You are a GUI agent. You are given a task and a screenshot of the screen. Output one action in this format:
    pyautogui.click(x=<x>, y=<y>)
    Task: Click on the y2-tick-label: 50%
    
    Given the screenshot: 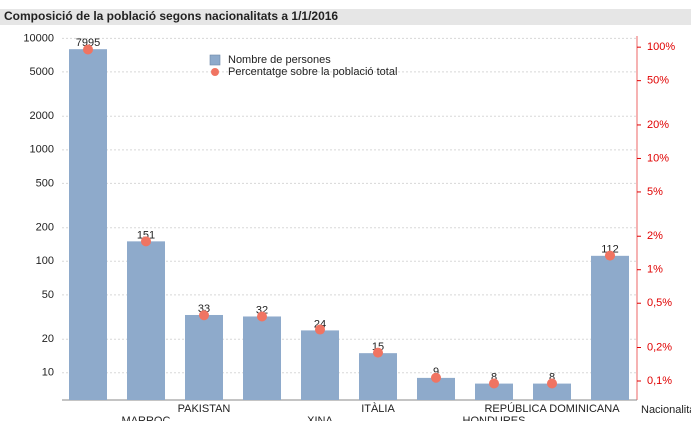 What is the action you would take?
    pyautogui.click(x=658, y=81)
    